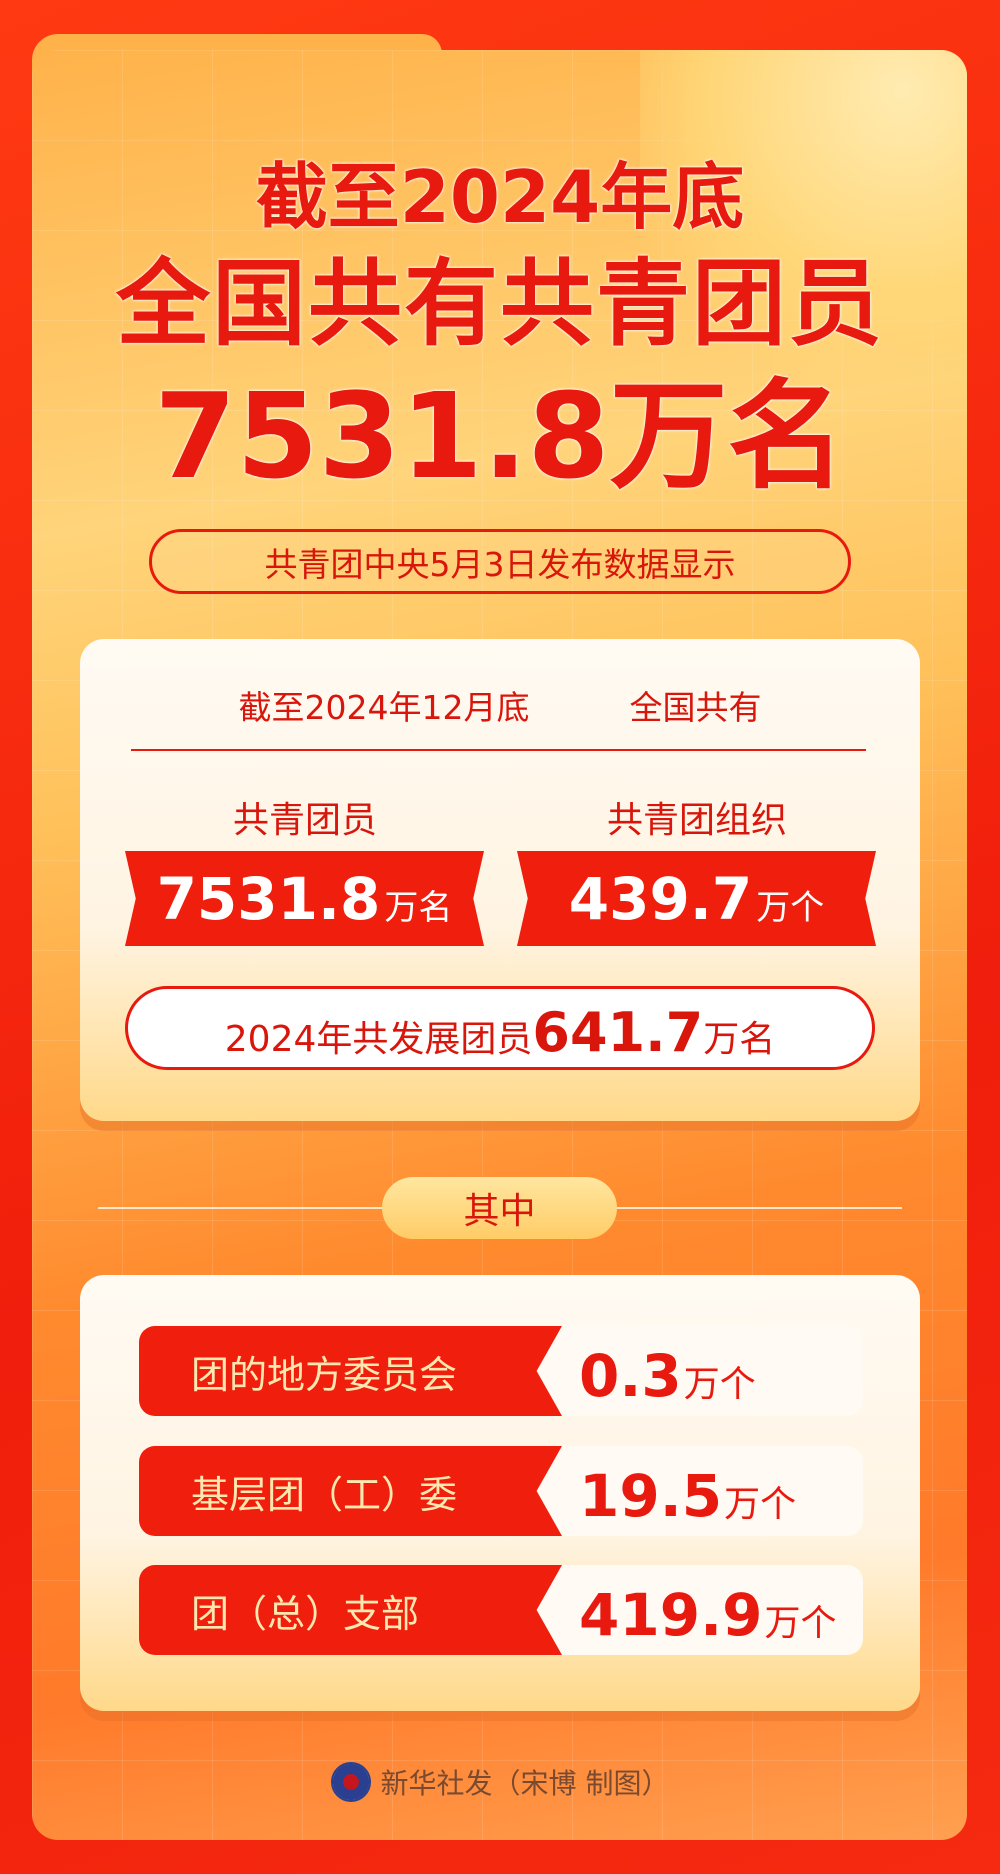  Describe the element at coordinates (499, 304) in the screenshot. I see `headline-line2: 全国共有共青团员` at that location.